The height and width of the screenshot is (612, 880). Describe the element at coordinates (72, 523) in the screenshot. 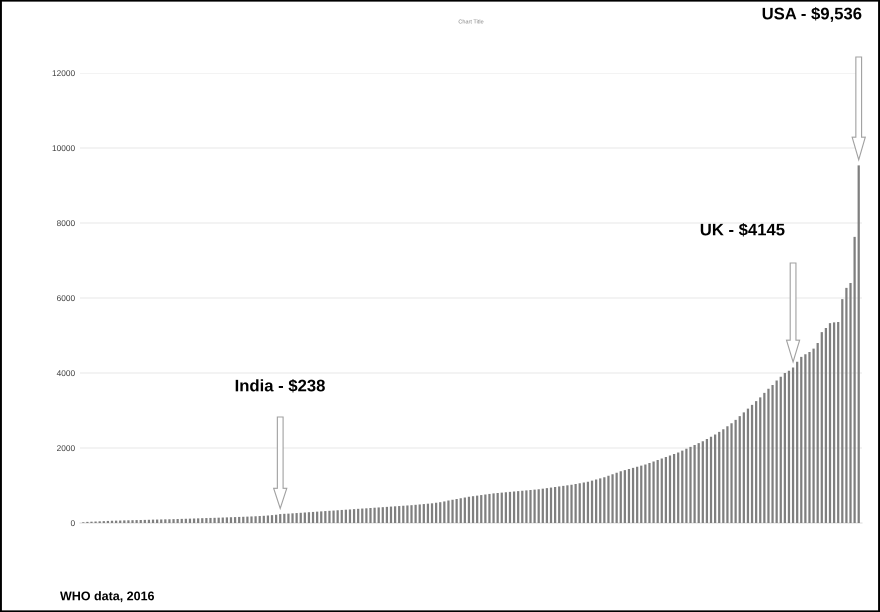

I see `y-tick-label: 0` at that location.